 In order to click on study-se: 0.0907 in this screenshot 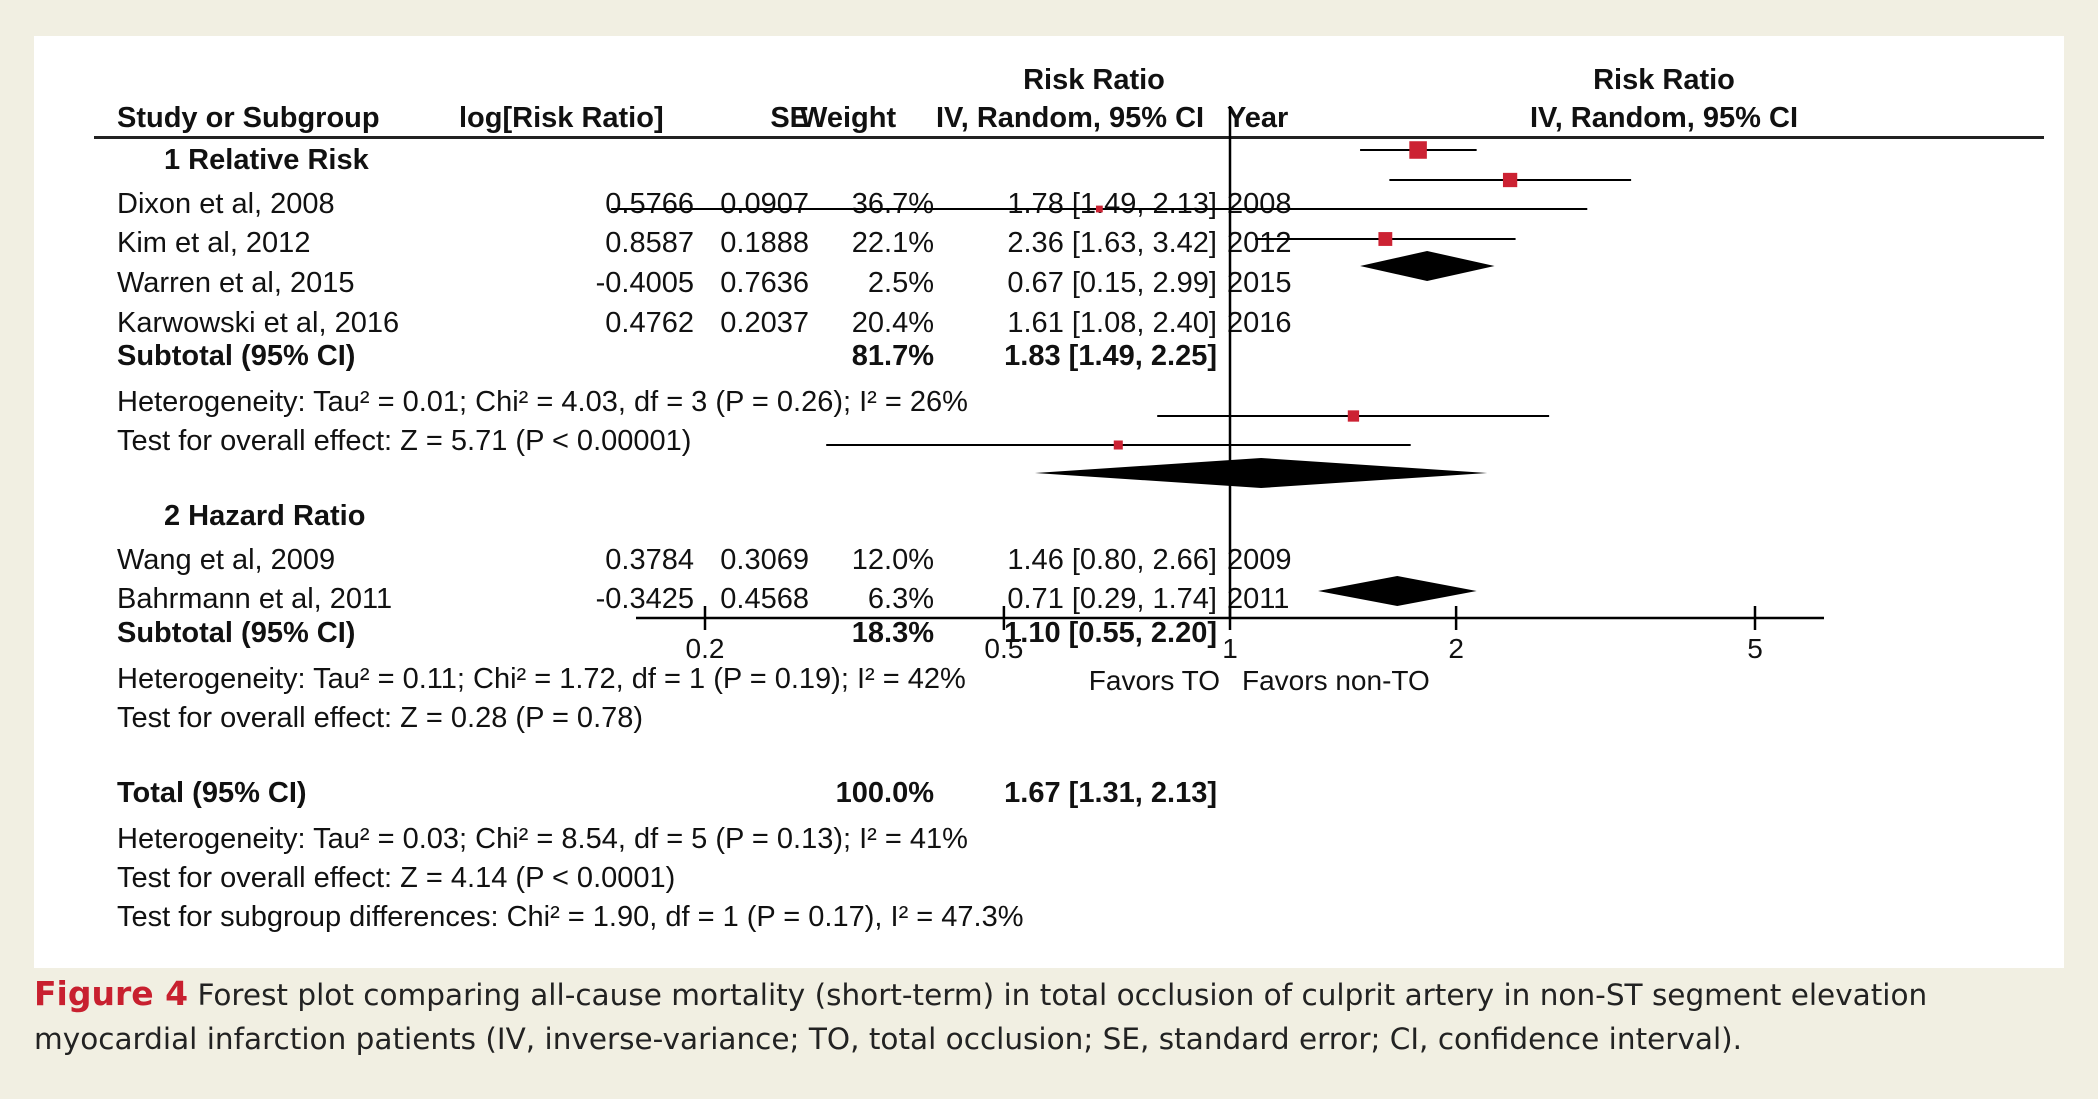, I will do `click(764, 204)`.